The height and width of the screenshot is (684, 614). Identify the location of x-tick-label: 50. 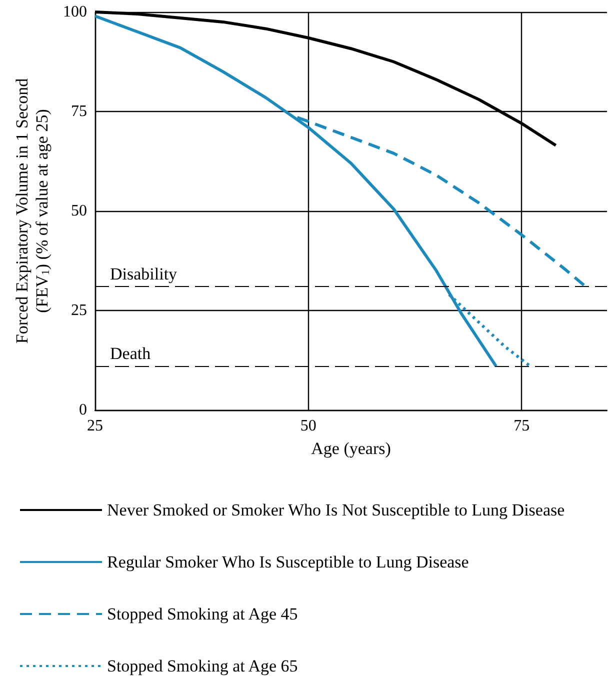
(308, 426).